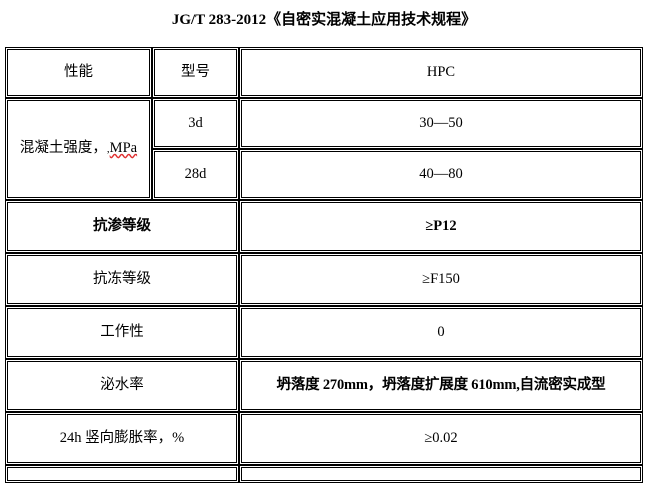 The width and height of the screenshot is (648, 483). What do you see at coordinates (195, 123) in the screenshot?
I see `cell-model-3d: 3d` at bounding box center [195, 123].